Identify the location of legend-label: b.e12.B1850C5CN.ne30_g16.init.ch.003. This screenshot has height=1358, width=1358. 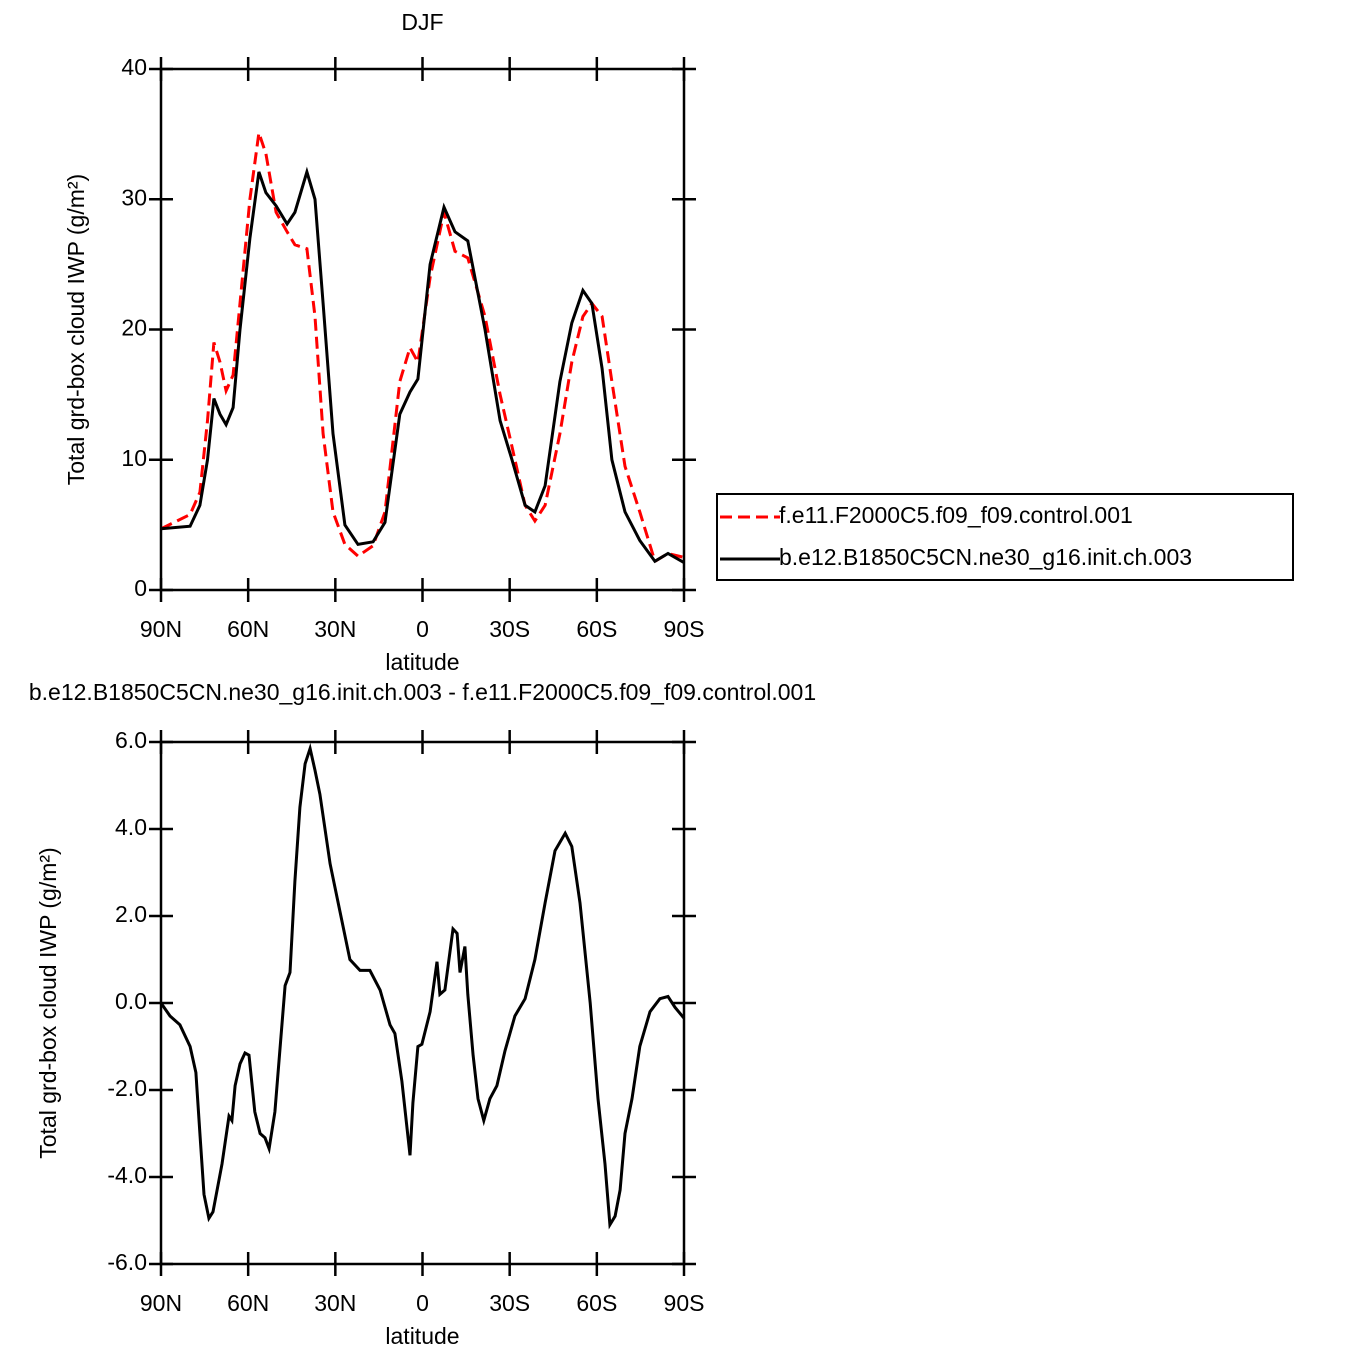
(985, 557).